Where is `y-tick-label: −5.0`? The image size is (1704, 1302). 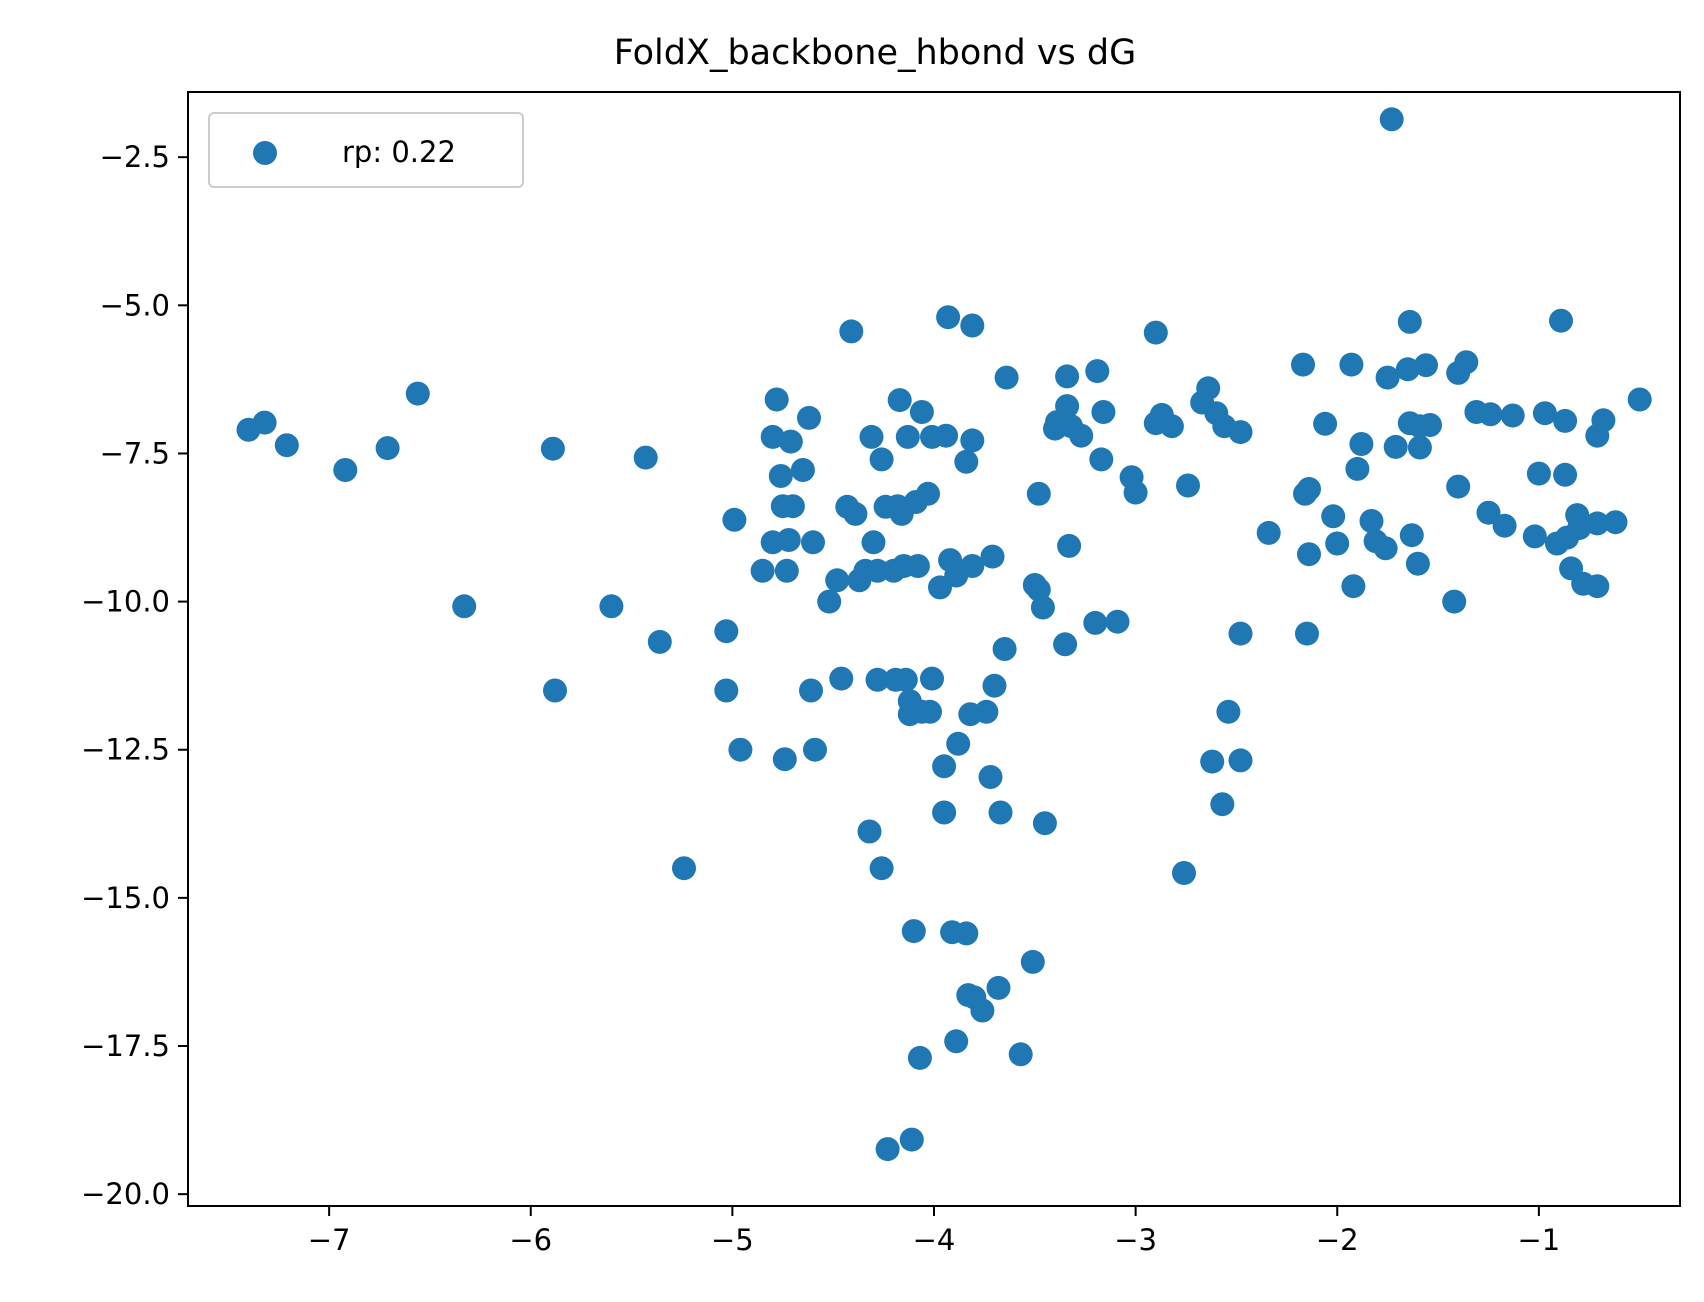
y-tick-label: −5.0 is located at coordinates (135, 305).